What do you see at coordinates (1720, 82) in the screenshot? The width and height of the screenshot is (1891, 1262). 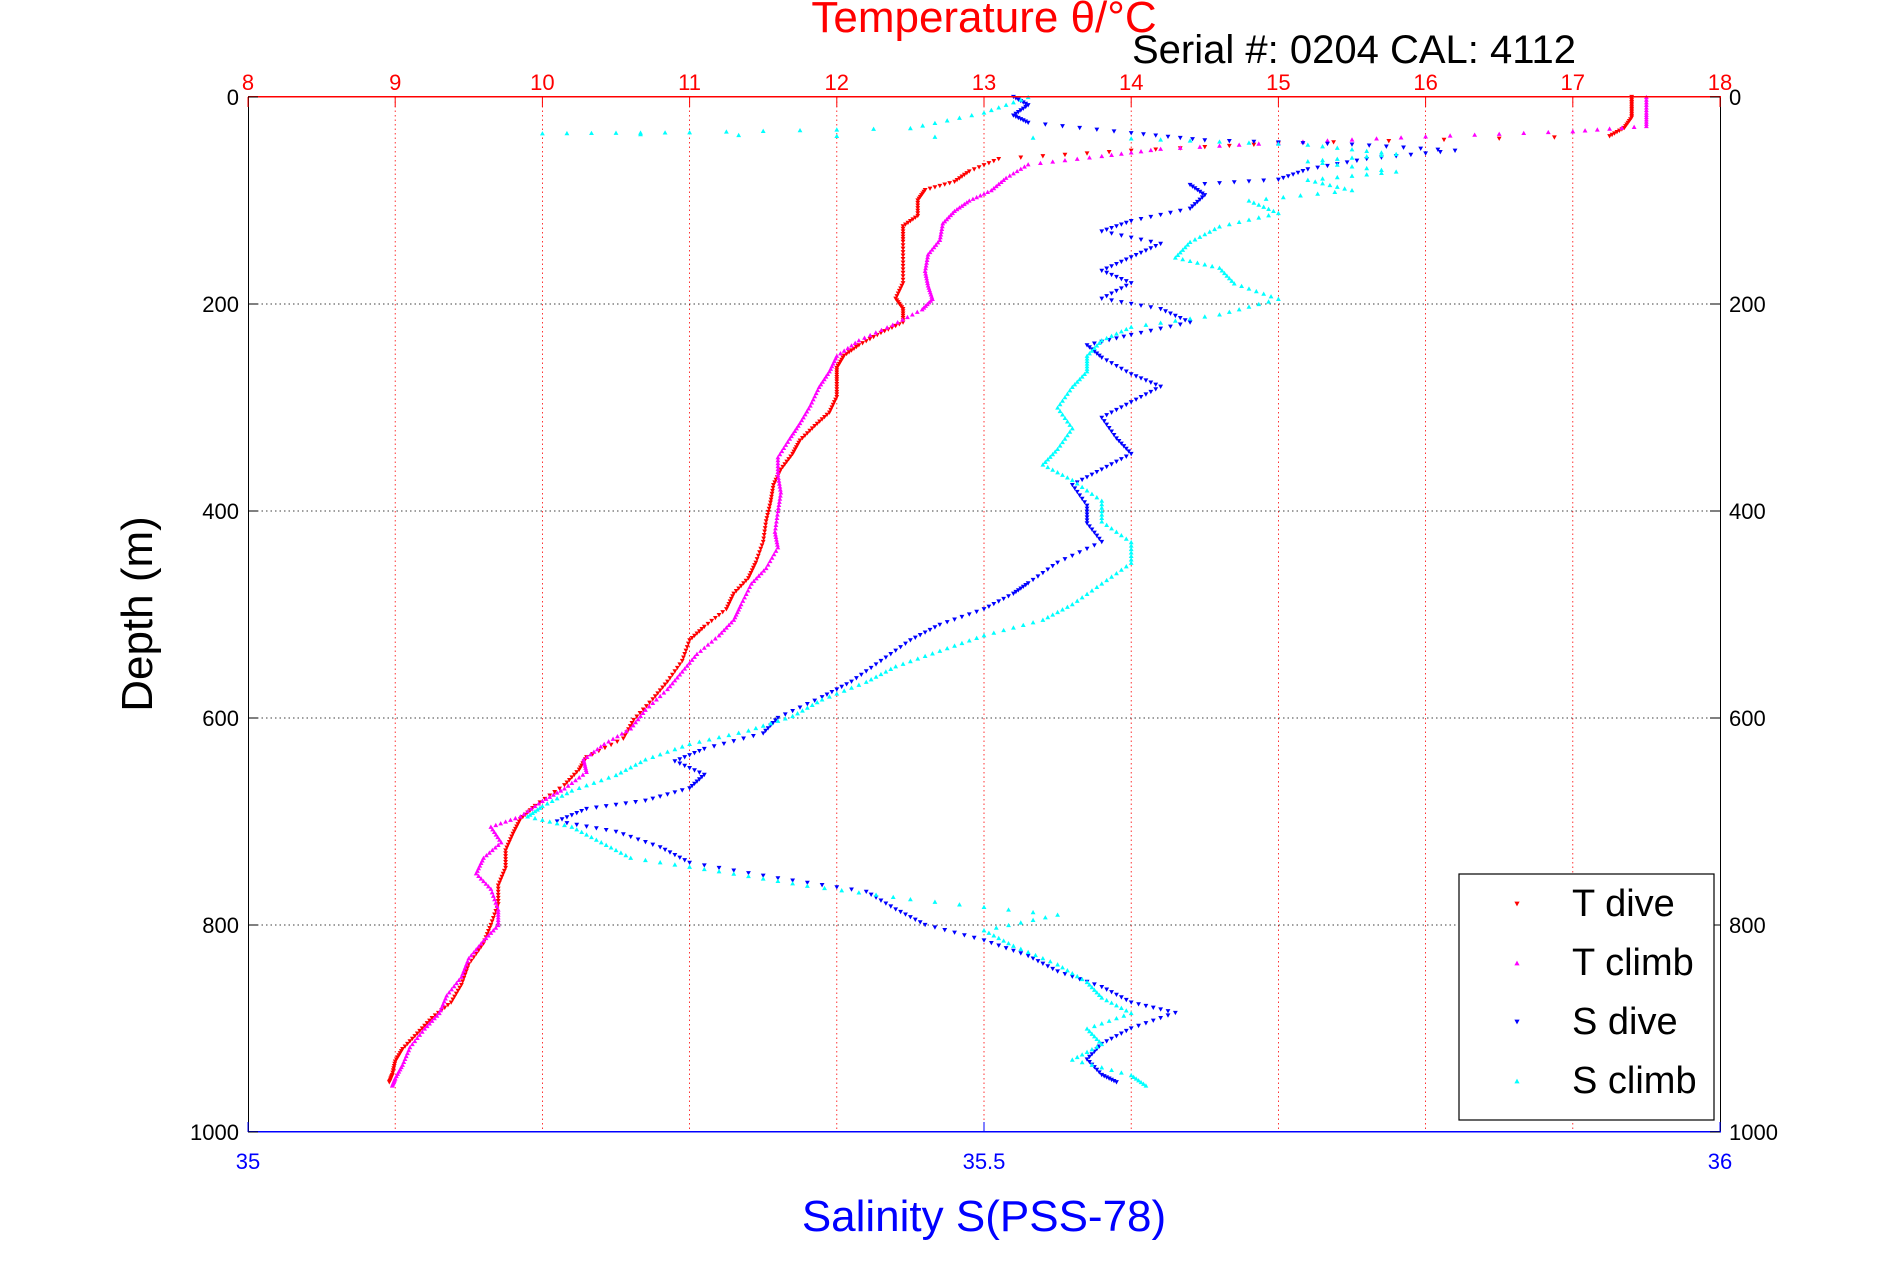 I see `temperature-tick-label: 18` at bounding box center [1720, 82].